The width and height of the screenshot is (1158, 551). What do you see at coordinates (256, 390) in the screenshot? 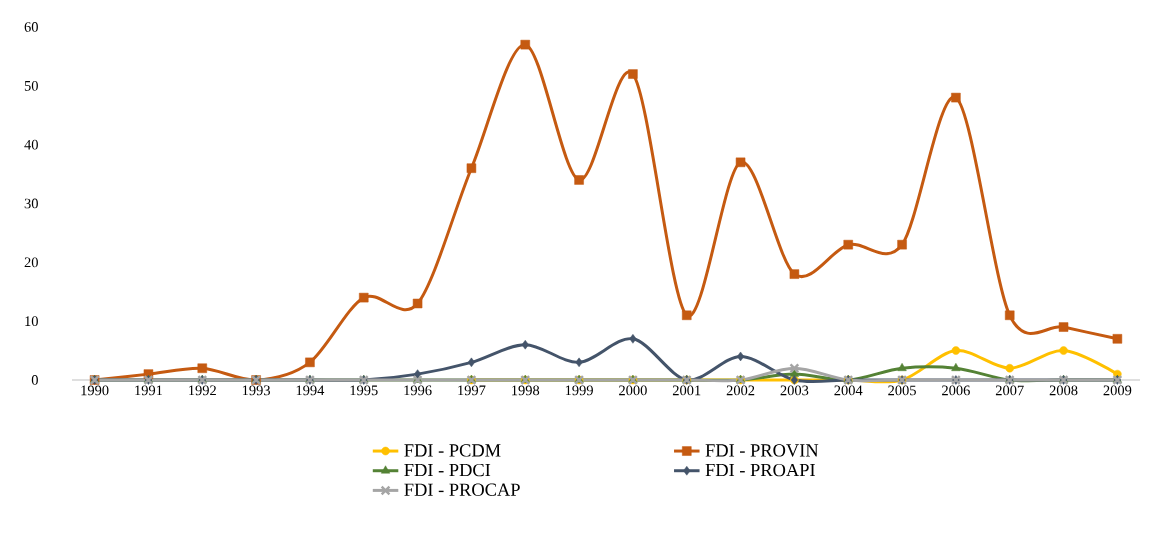
I see `x-tick-label: 1993` at bounding box center [256, 390].